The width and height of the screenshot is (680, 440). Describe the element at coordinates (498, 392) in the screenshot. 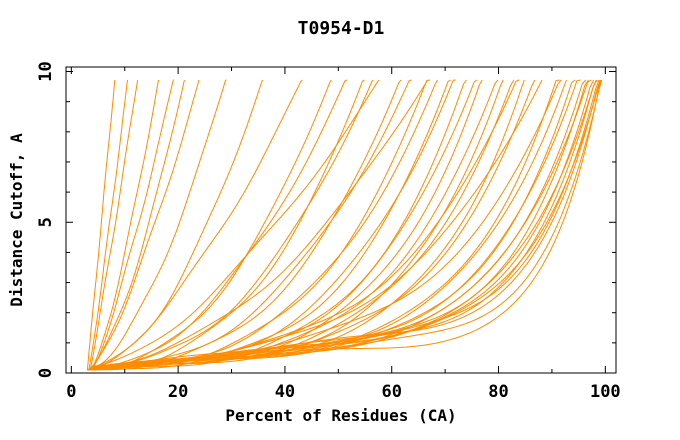

I see `x-tick-label: 80` at that location.